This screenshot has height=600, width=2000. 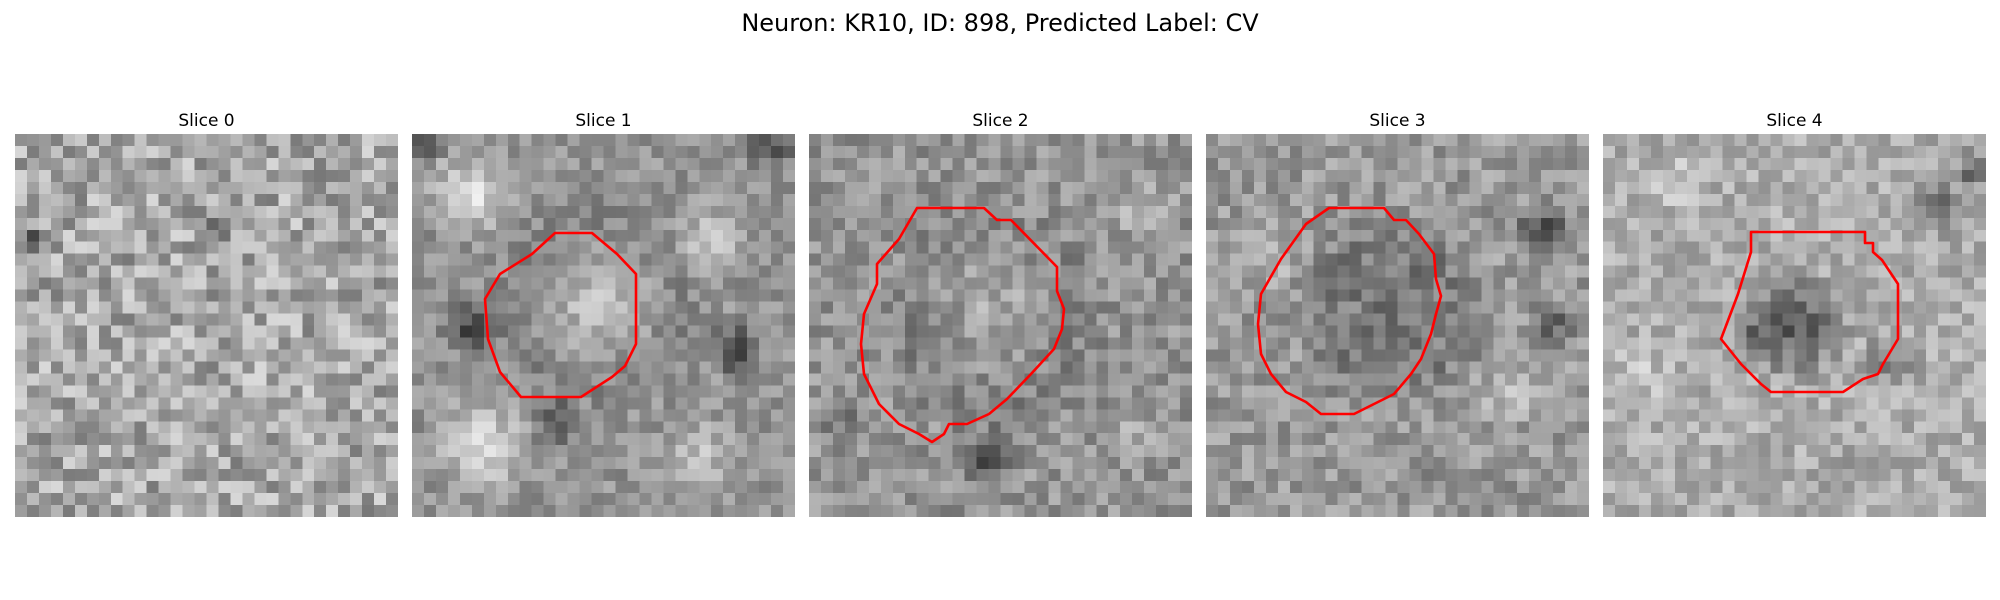 I want to click on slice-panel-4: Slice 4, so click(x=1794, y=313).